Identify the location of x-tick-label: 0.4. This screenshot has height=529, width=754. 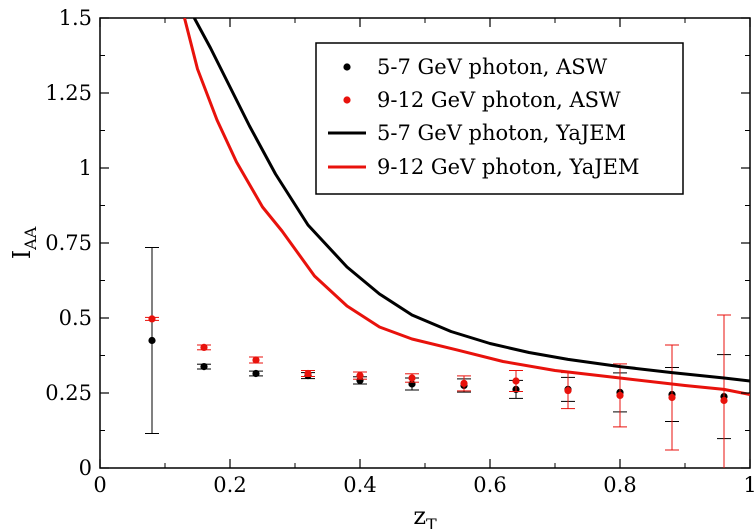
(359, 485).